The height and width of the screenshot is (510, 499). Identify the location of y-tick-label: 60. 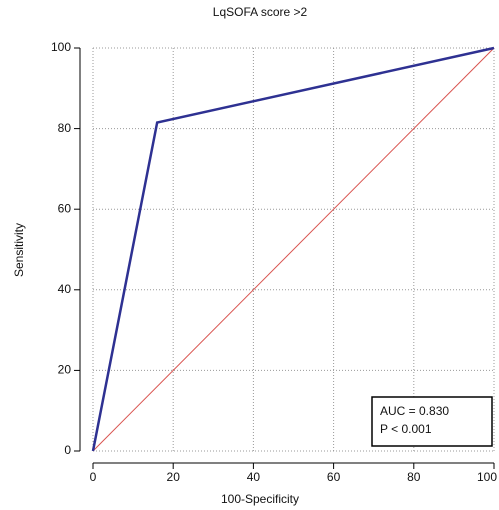
(65, 208).